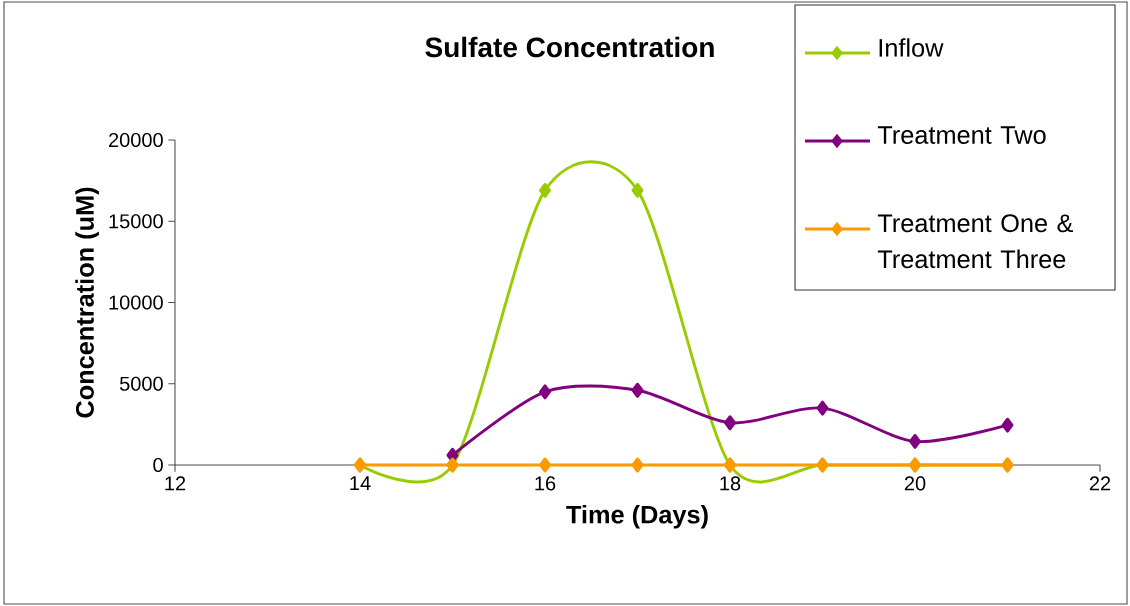  What do you see at coordinates (1100, 483) in the screenshot?
I see `x-tick-label: 22` at bounding box center [1100, 483].